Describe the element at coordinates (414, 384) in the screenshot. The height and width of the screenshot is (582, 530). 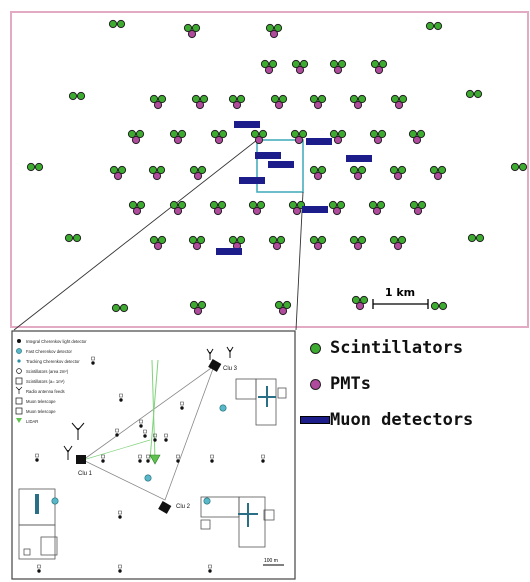
I see `legend: Scintillators PMTs Muon detectors` at that location.